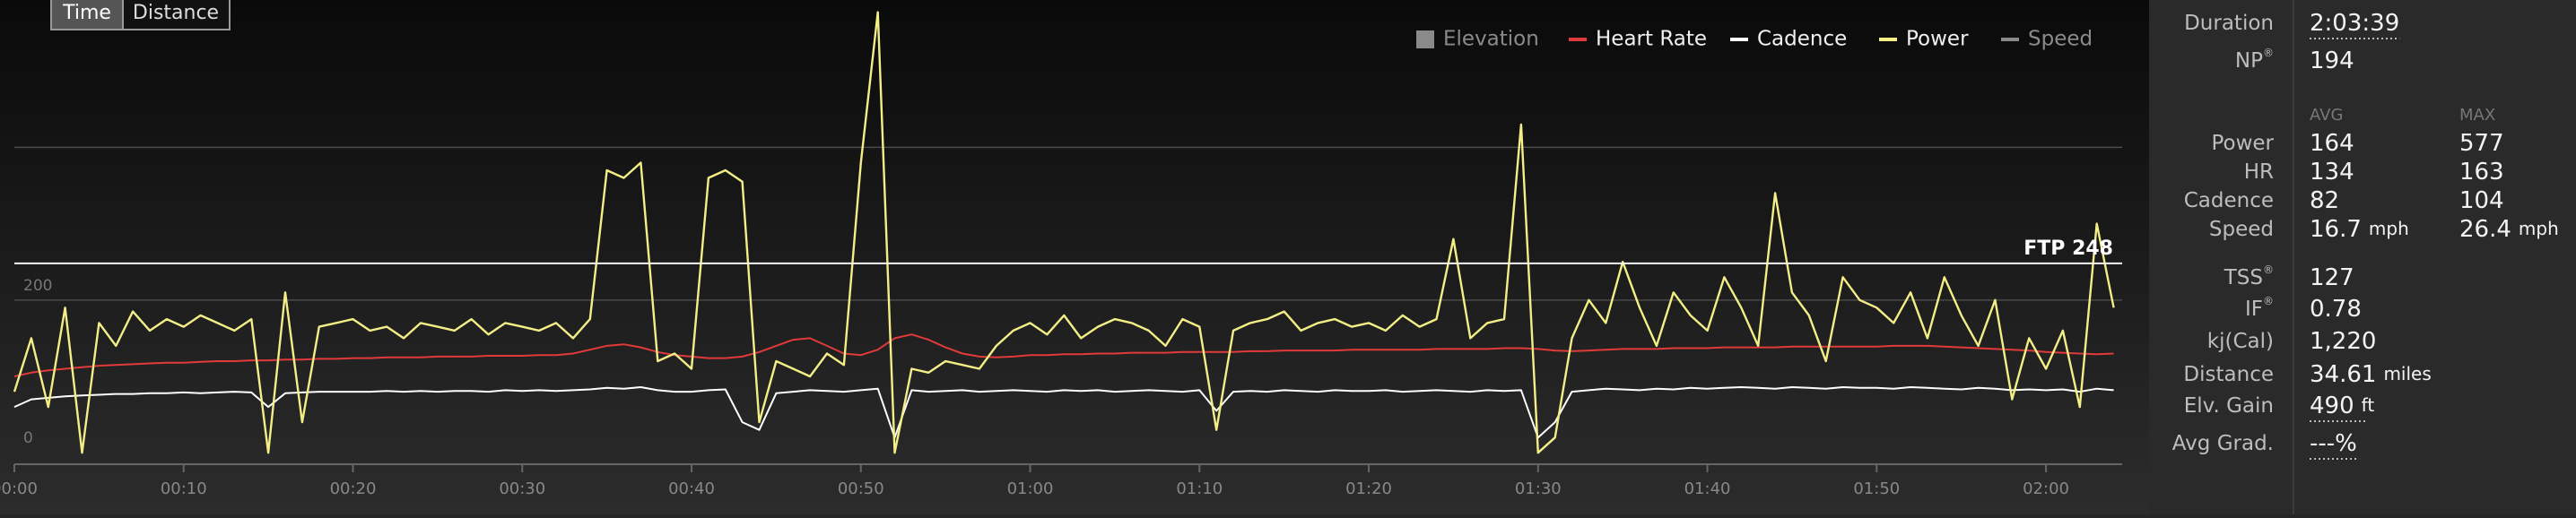 Image resolution: width=2576 pixels, height=518 pixels. I want to click on x-tick-label: 01:40, so click(1707, 488).